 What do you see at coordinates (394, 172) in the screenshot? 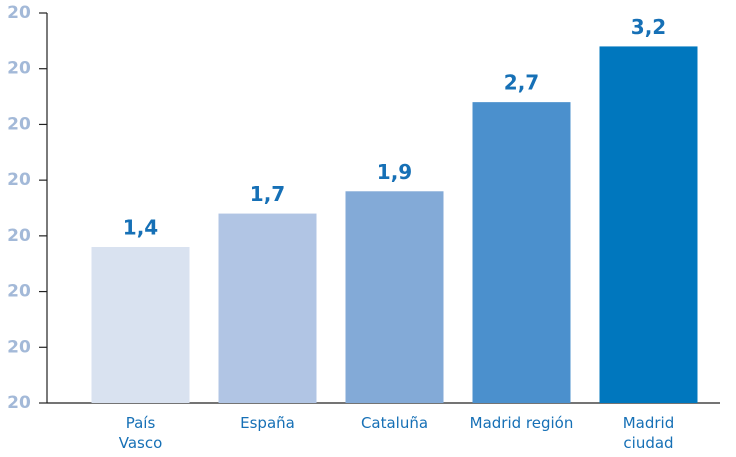
I see `value-label: 1,9` at bounding box center [394, 172].